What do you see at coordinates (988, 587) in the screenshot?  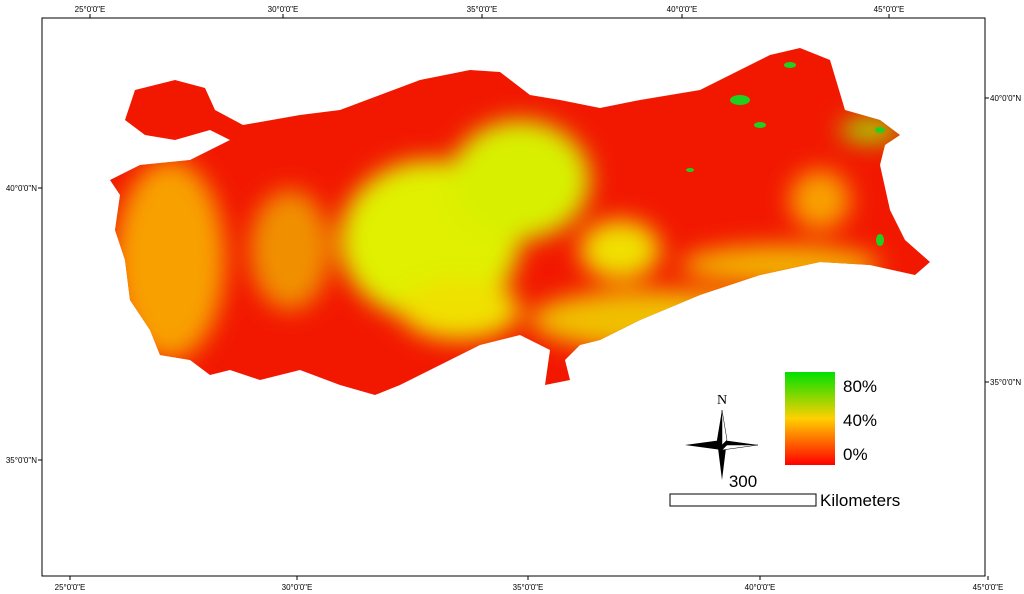 I see `bottom-coord-label: 45°0'0"E` at bounding box center [988, 587].